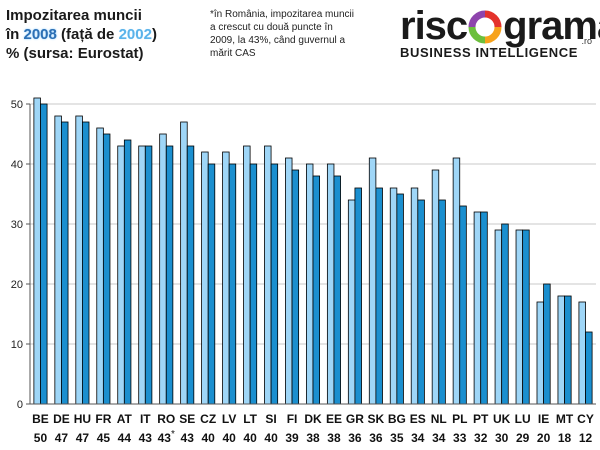 The height and width of the screenshot is (450, 600). Describe the element at coordinates (142, 275) in the screenshot. I see `bar-2002-IT` at that location.